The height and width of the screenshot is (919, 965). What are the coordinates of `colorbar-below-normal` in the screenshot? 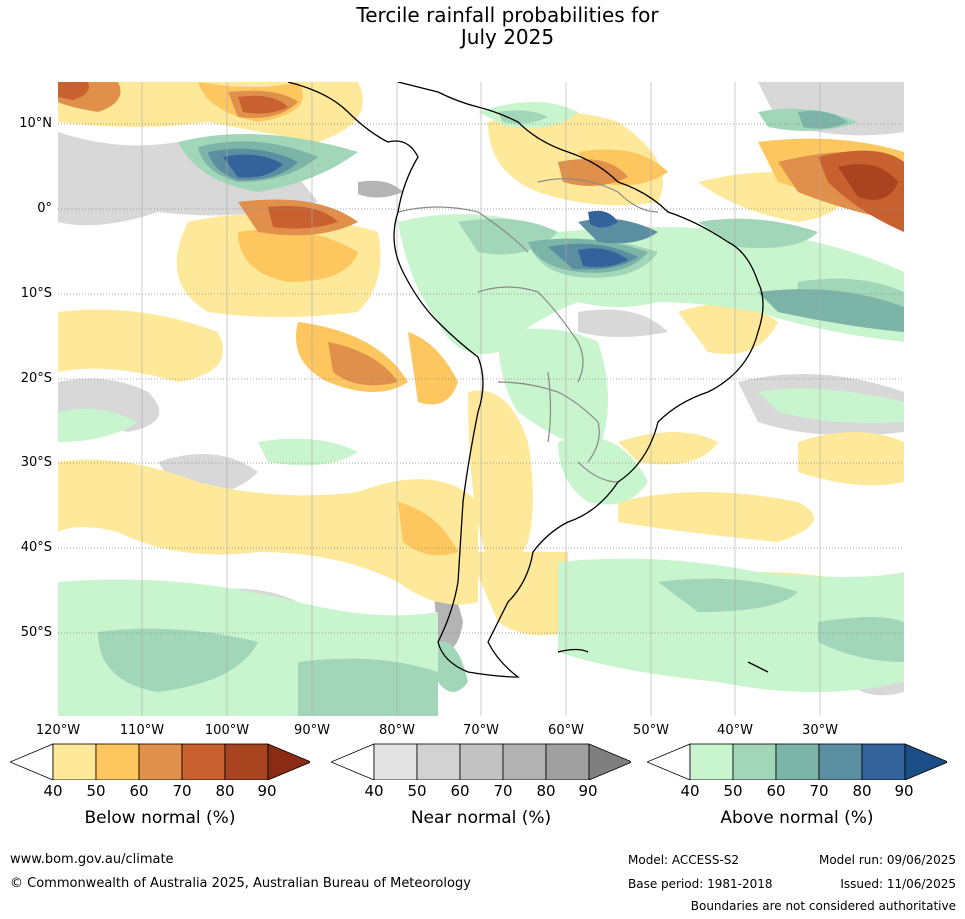 It's located at (160, 762).